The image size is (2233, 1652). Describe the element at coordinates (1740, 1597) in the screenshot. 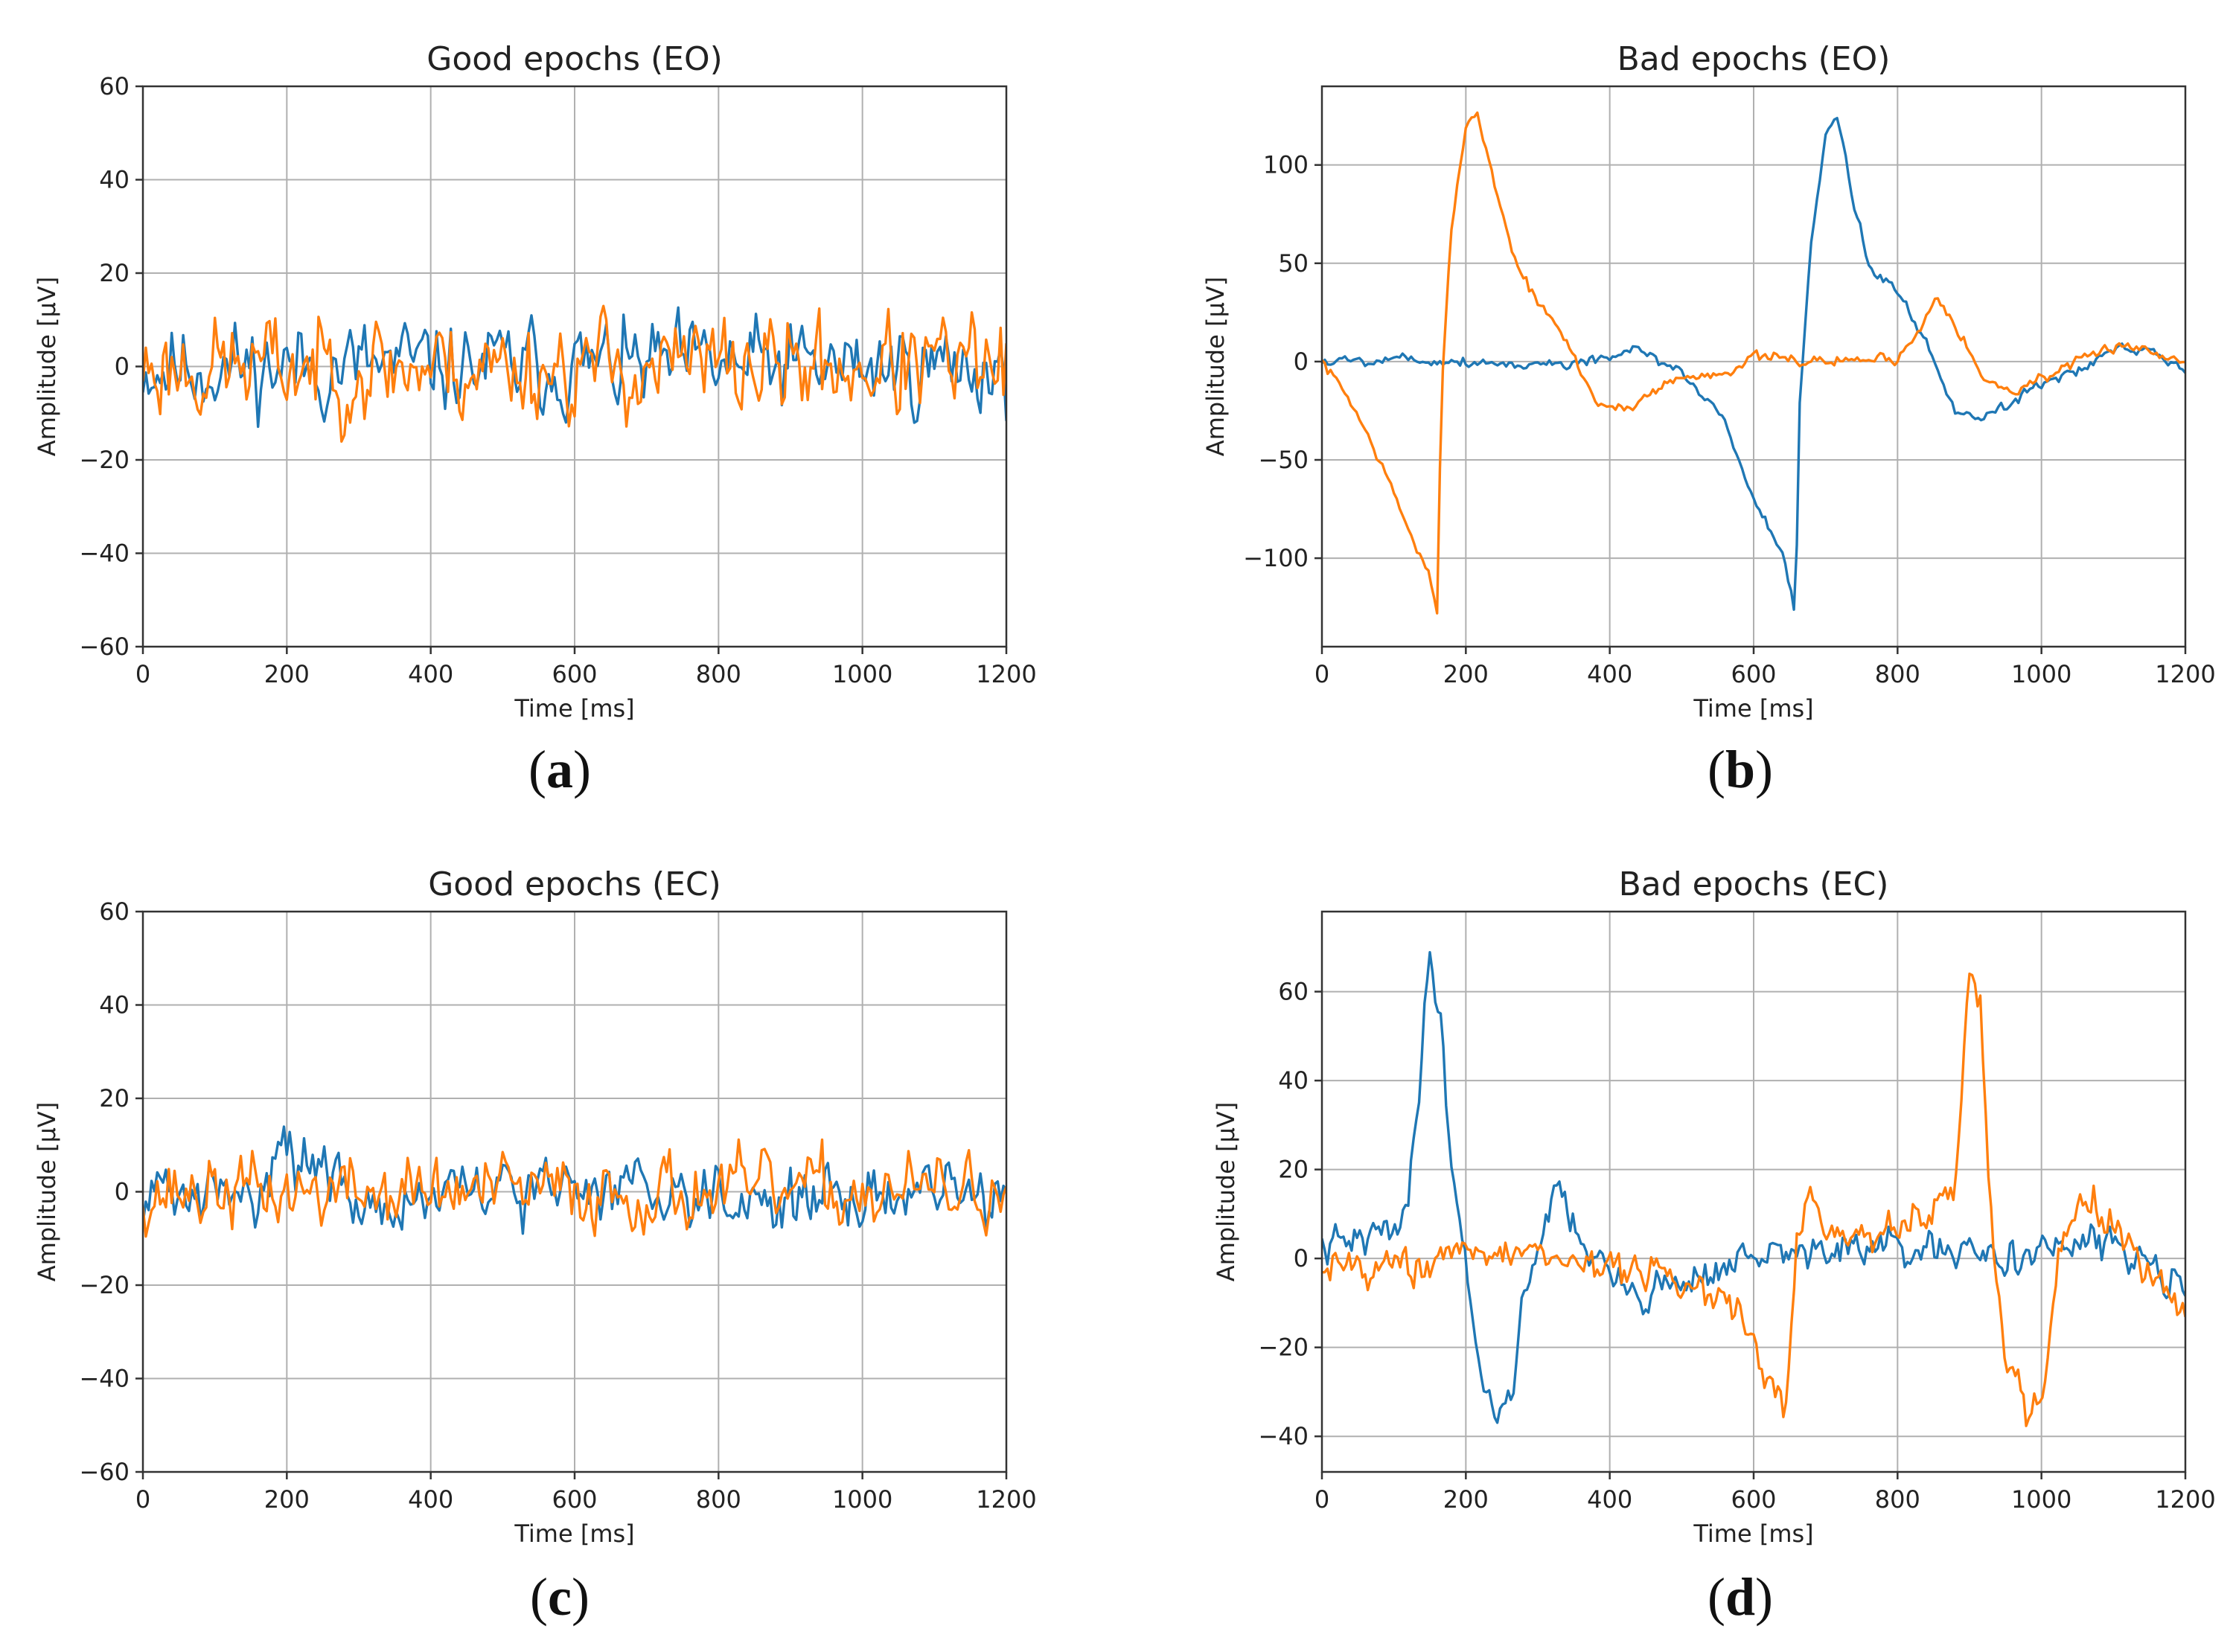

I see `panel-label: (d)` at that location.